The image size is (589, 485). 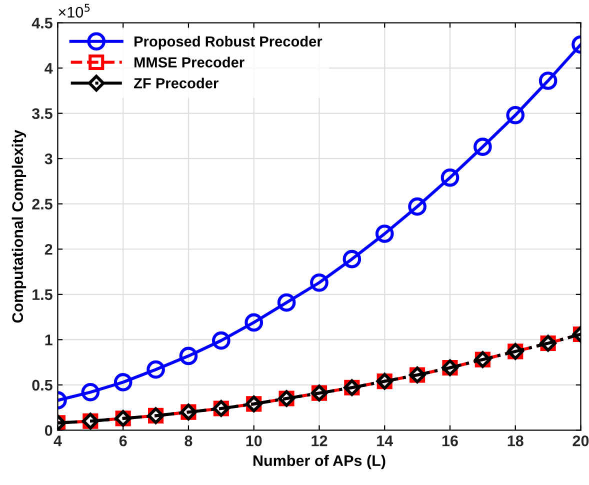 I want to click on x-tick-label: 12, so click(x=320, y=440).